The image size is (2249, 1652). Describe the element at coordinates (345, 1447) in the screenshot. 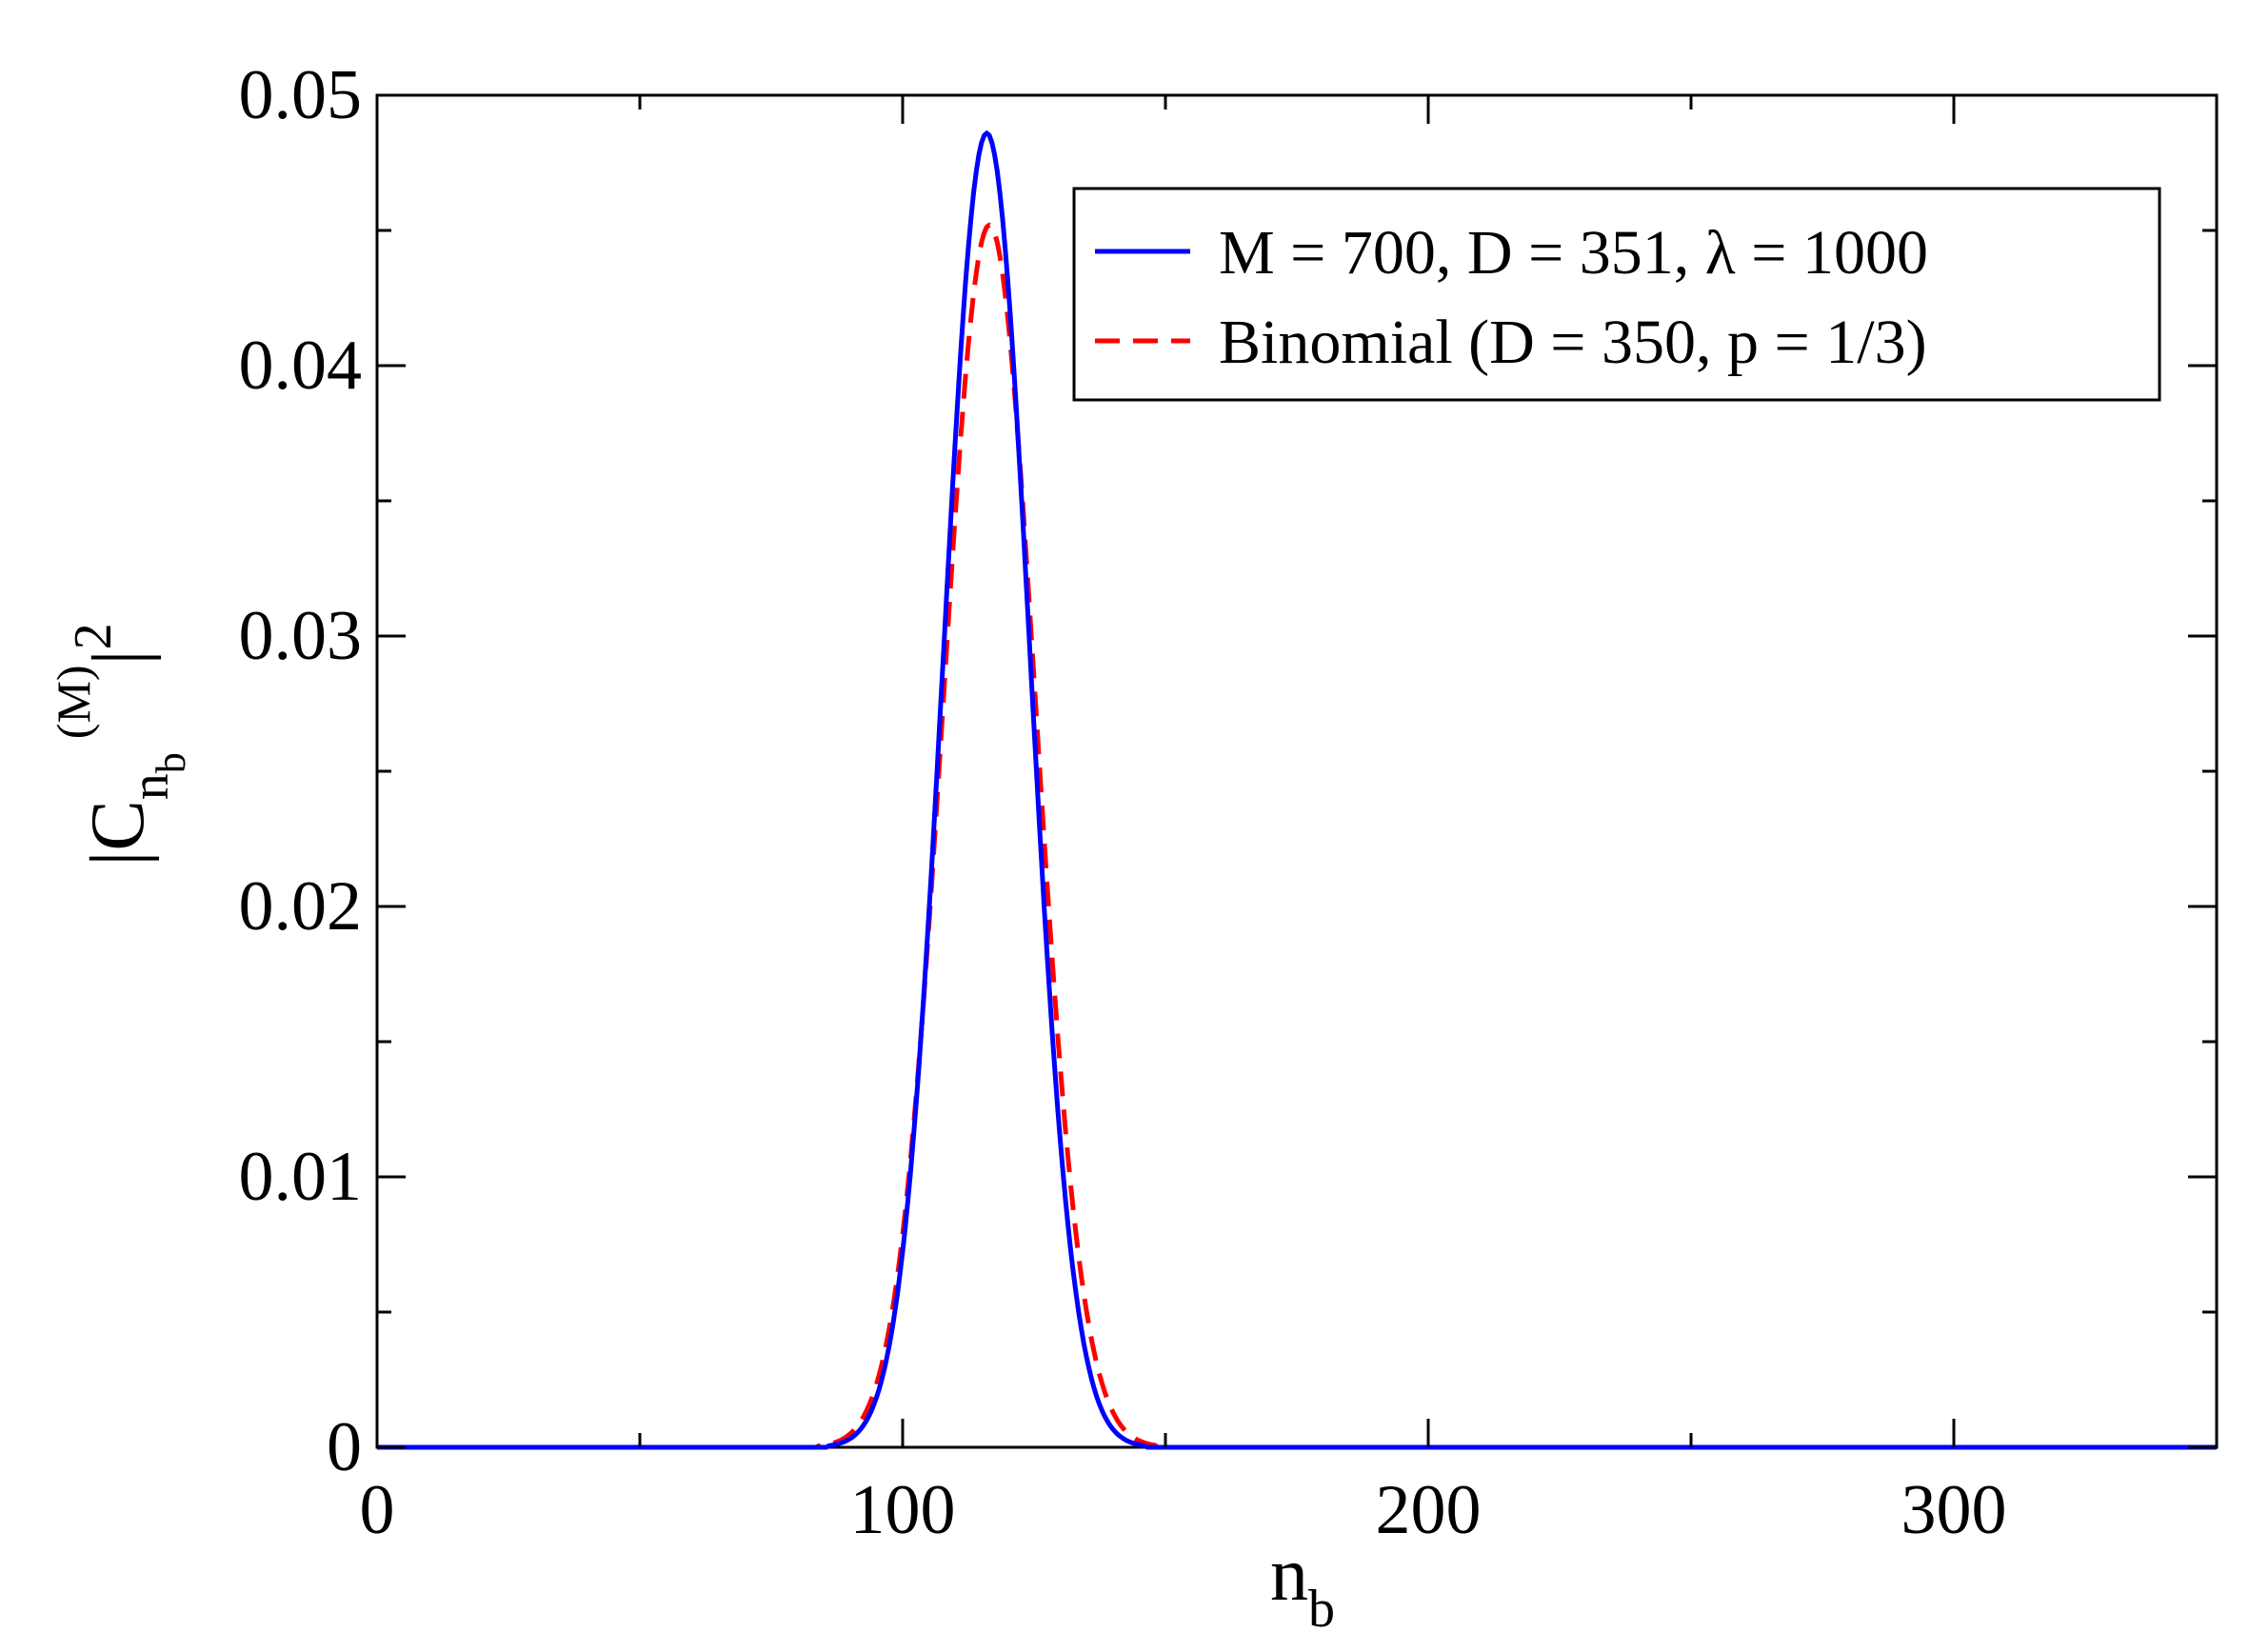

I see `y-tick-label: 0` at that location.